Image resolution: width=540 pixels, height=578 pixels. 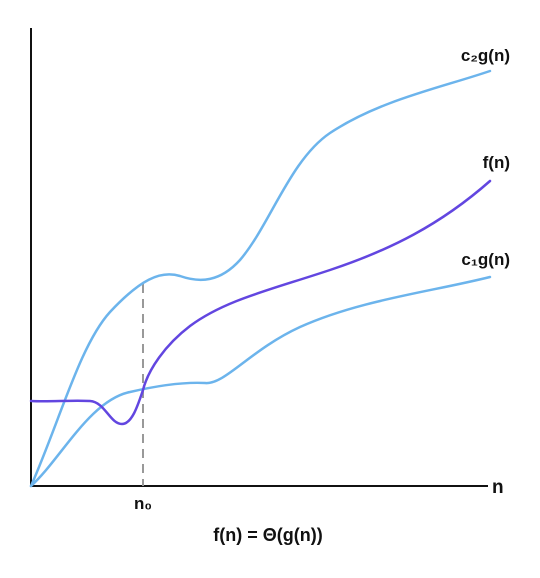 I want to click on n0-label: n₀, so click(x=143, y=503).